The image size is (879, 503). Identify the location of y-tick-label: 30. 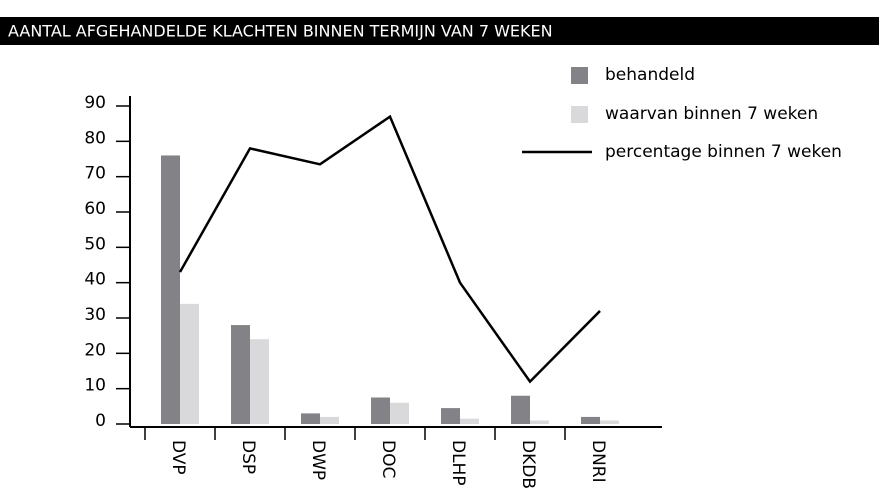
(95, 315).